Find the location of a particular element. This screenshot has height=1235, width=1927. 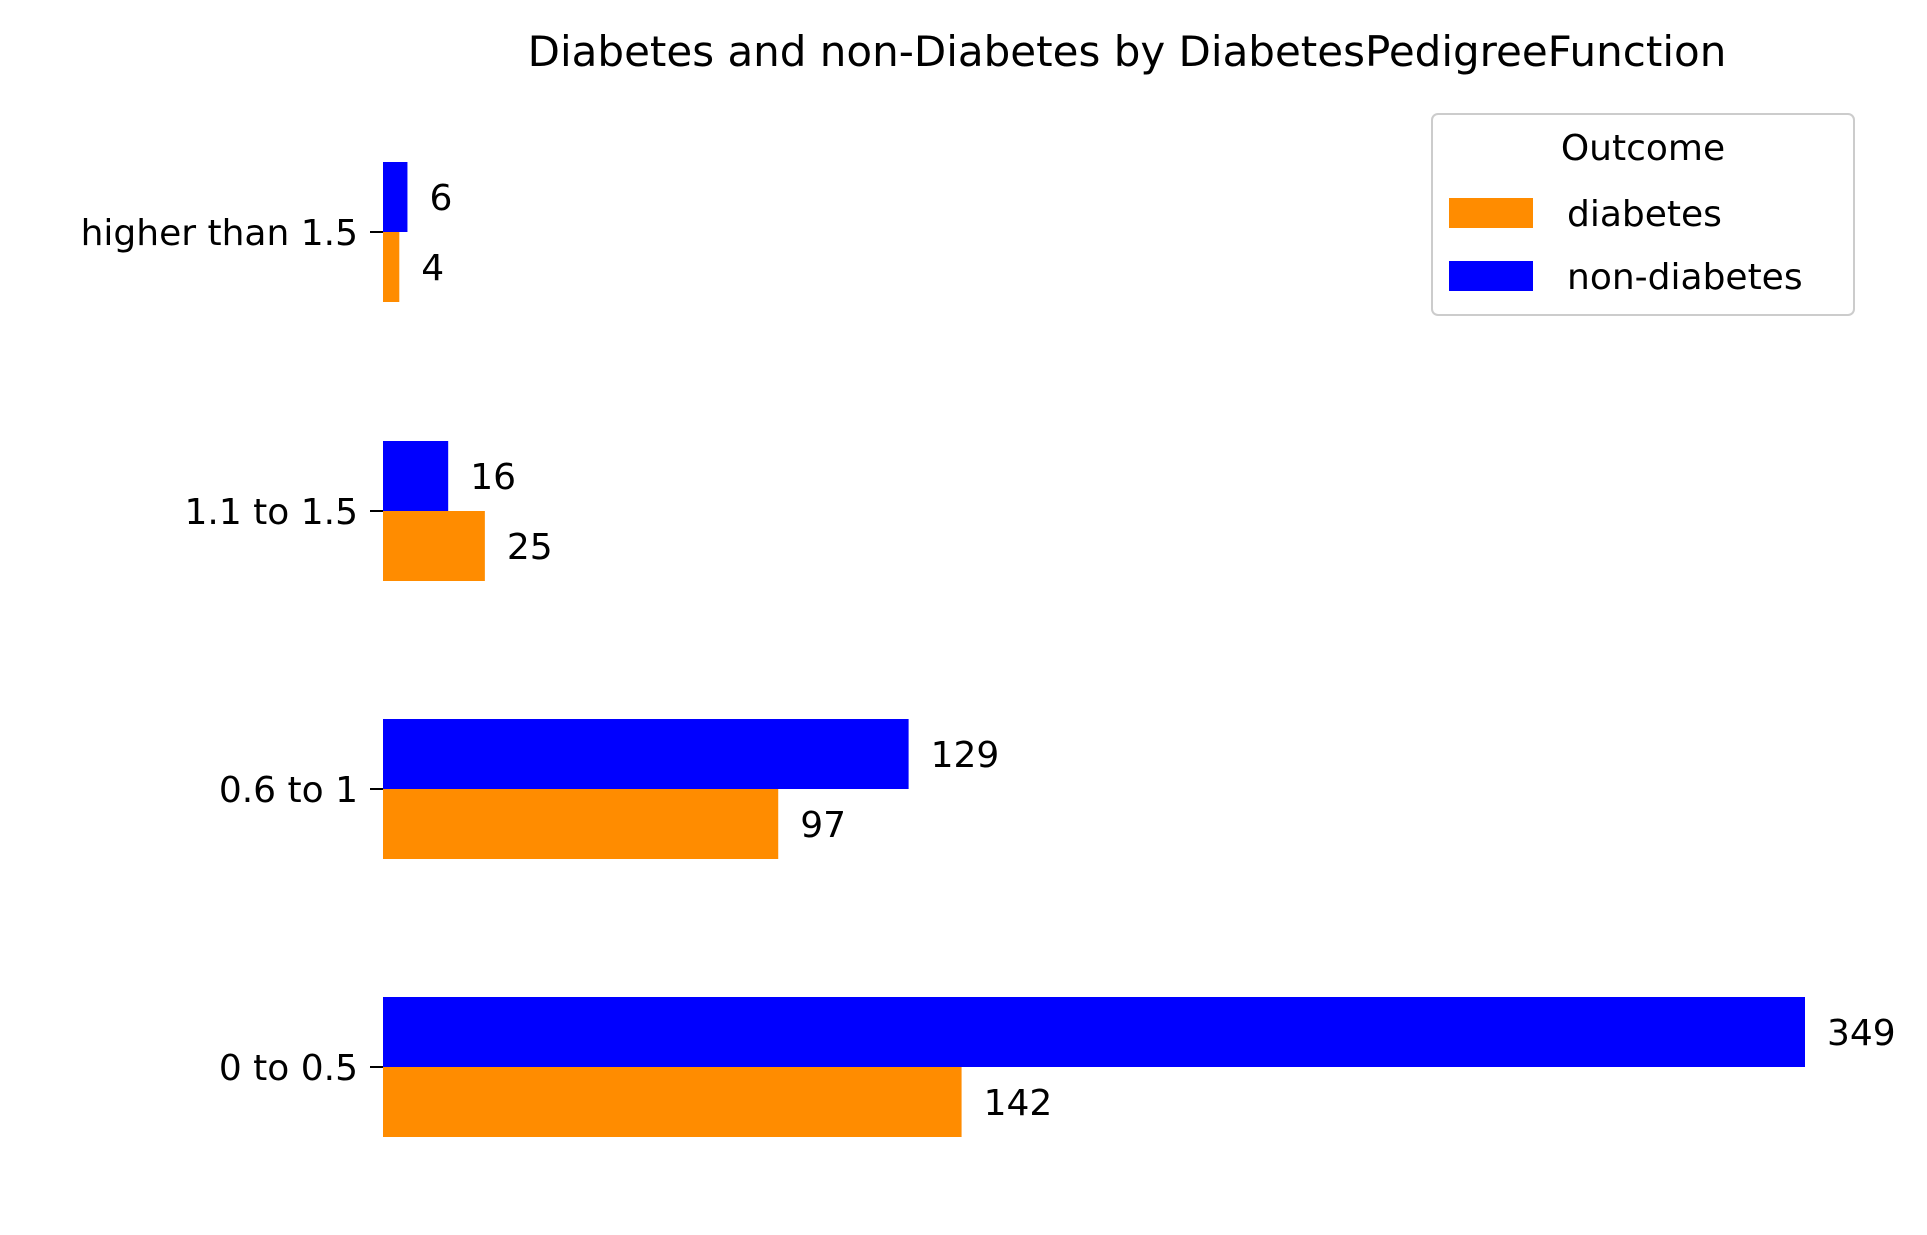

data-label-non-diabetes: 129 is located at coordinates (965, 755).